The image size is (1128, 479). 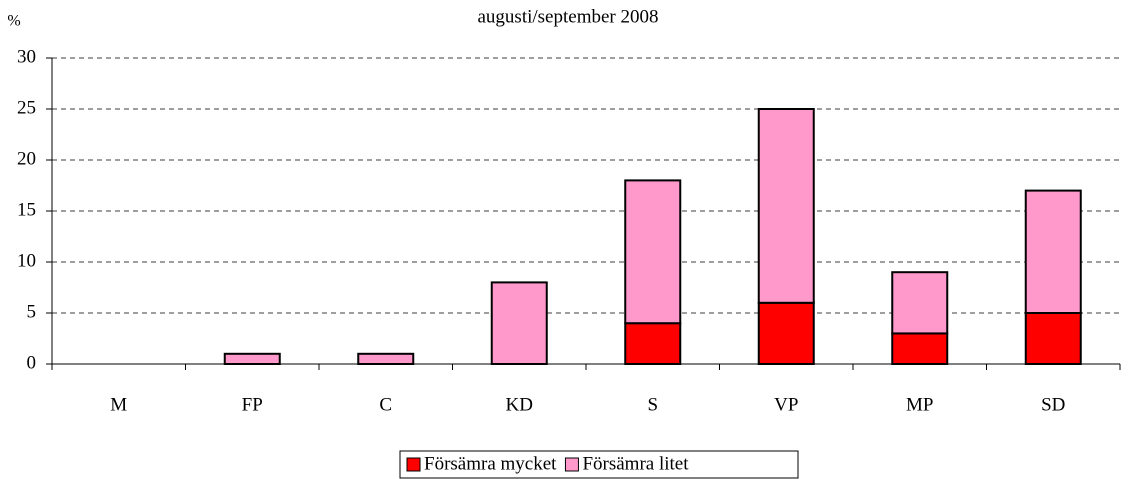 I want to click on x-tick-label: KD, so click(x=519, y=404).